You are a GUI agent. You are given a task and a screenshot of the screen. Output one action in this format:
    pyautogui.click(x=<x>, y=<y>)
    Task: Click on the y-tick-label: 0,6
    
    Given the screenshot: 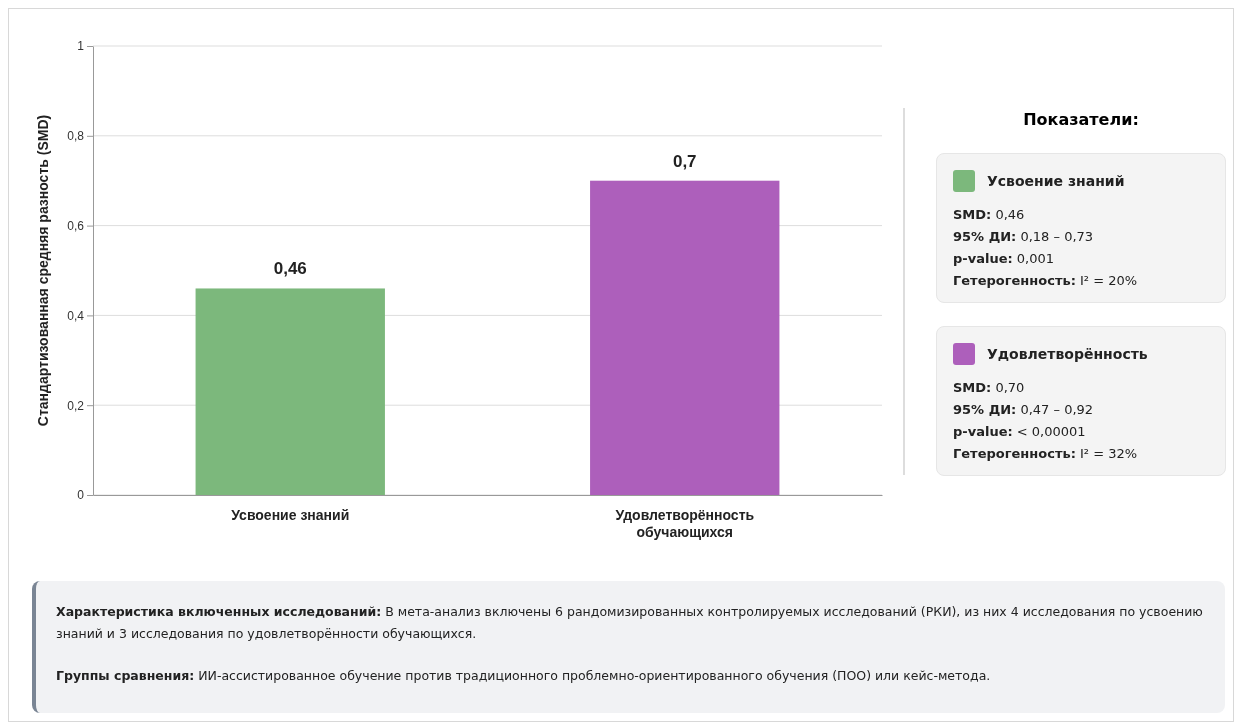 What is the action you would take?
    pyautogui.click(x=76, y=225)
    